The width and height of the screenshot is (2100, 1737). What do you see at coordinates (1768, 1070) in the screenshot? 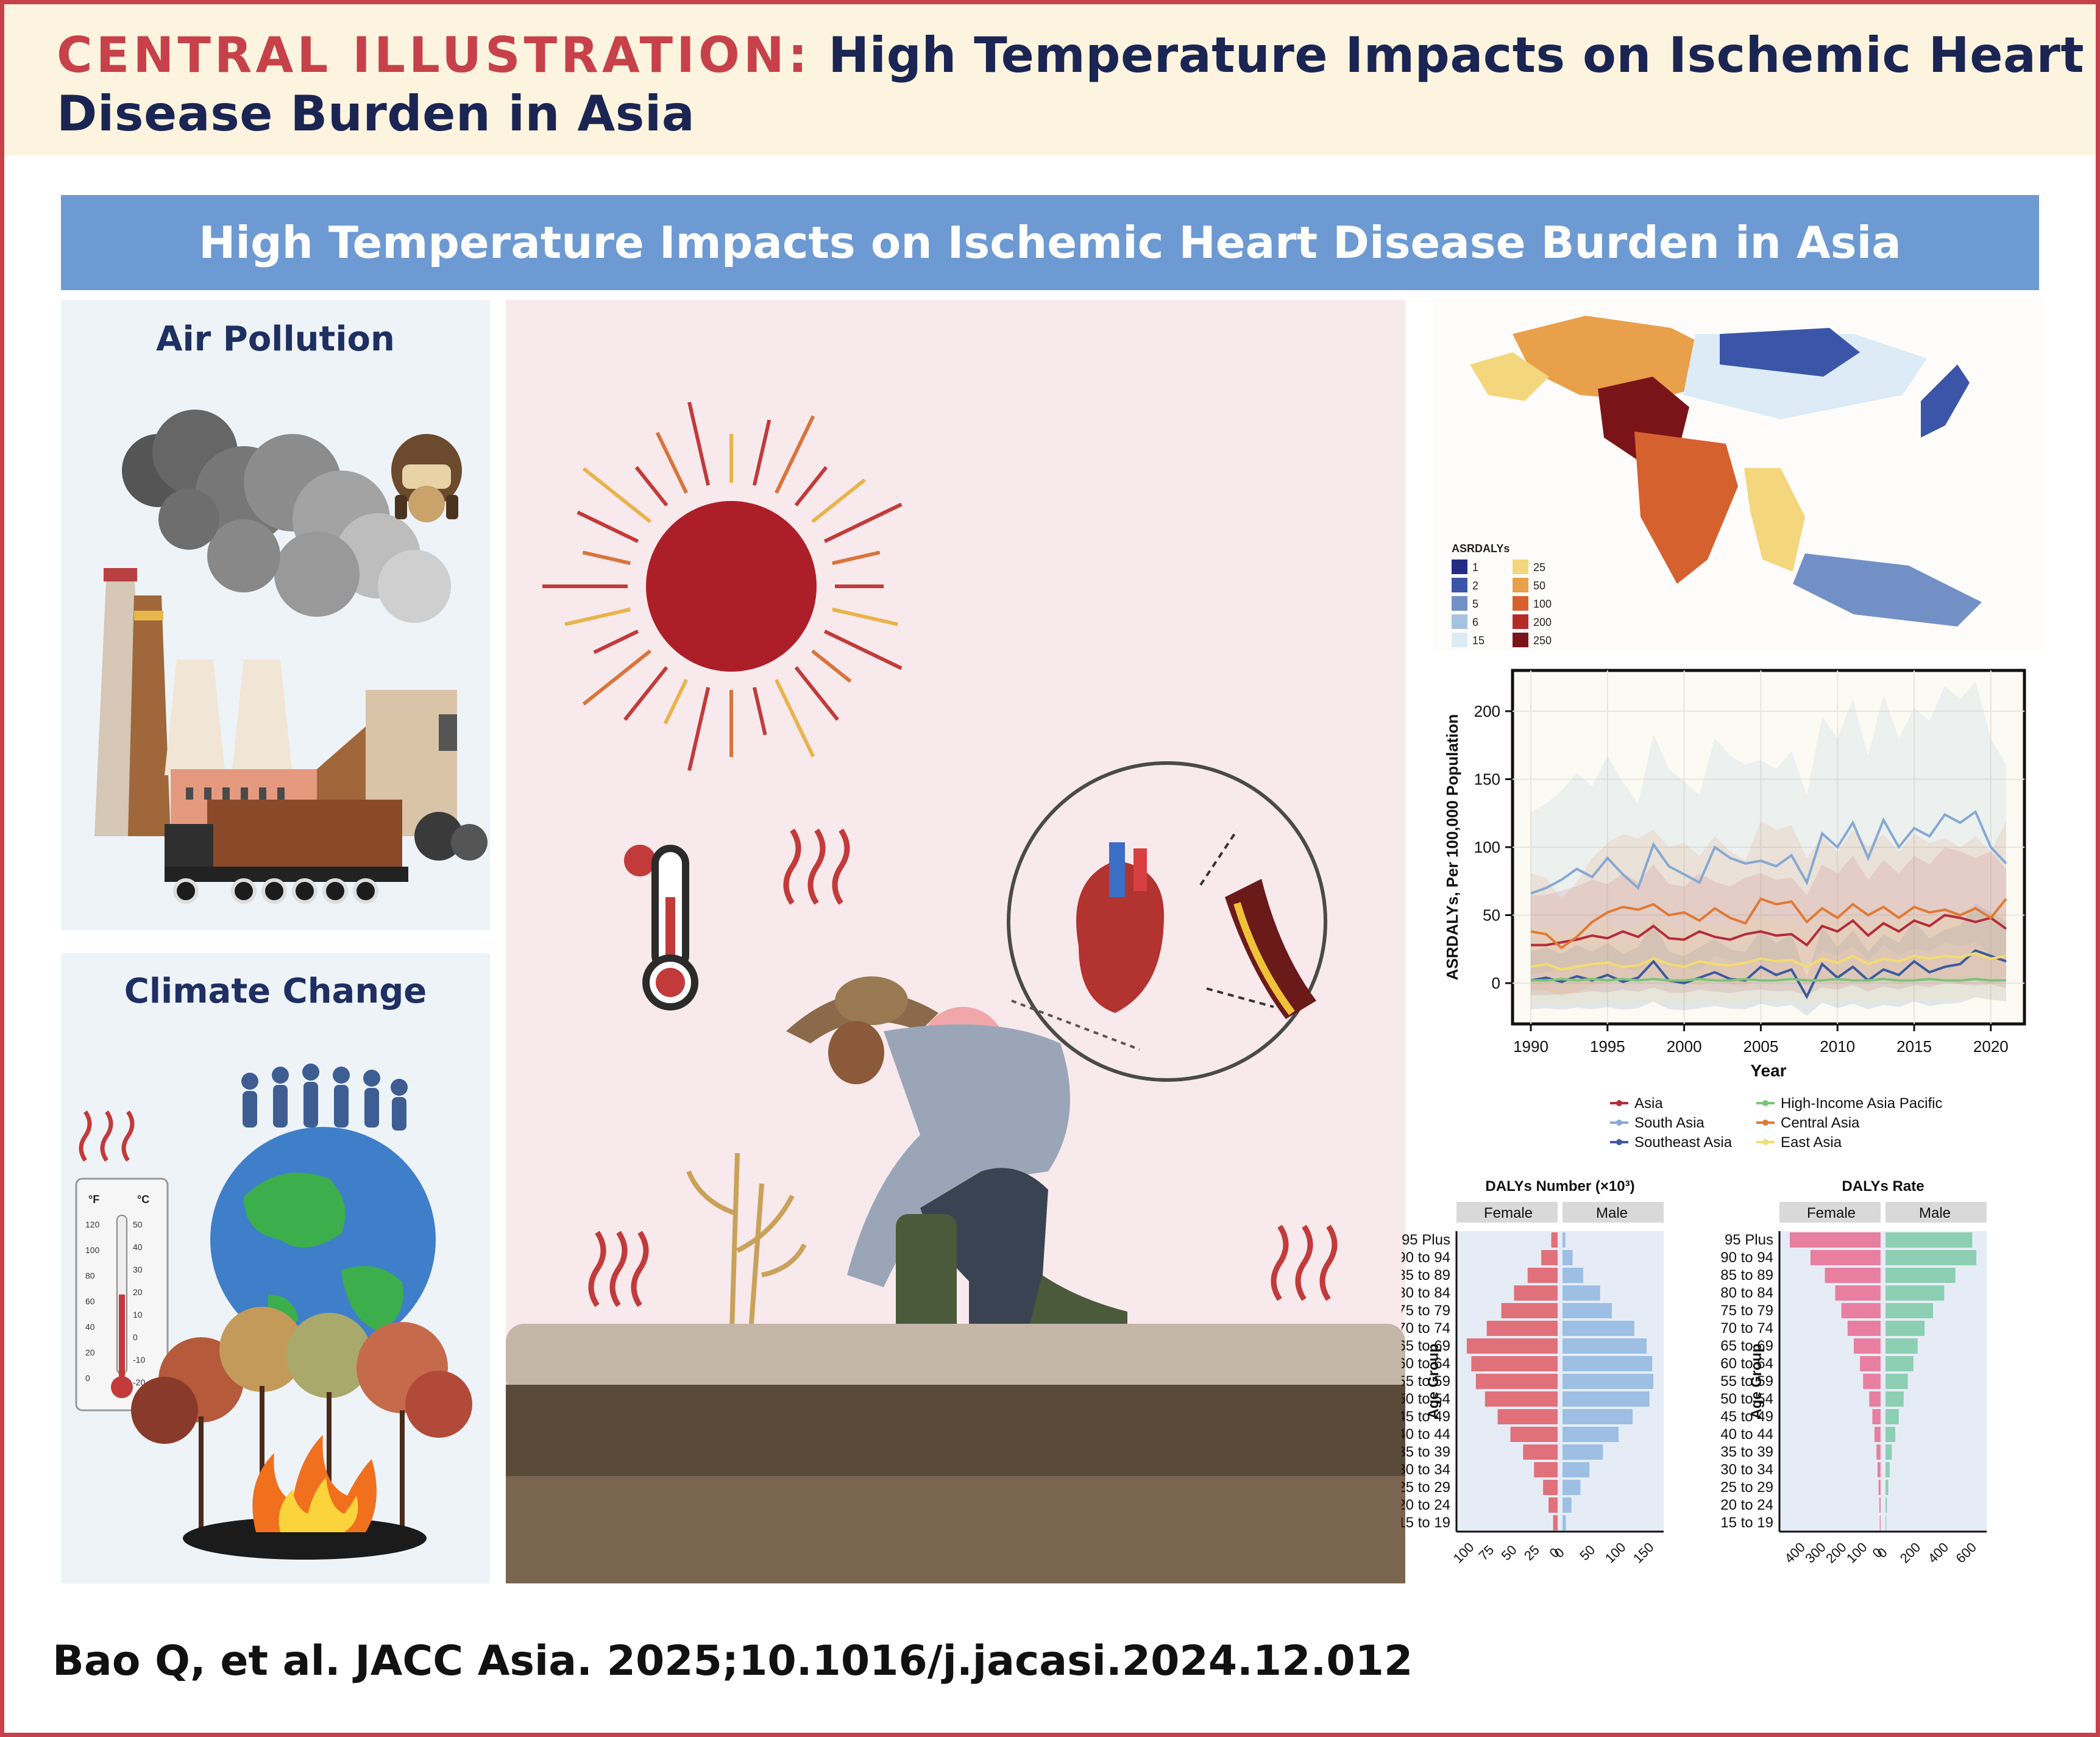
I see `x-axis-label: Year` at bounding box center [1768, 1070].